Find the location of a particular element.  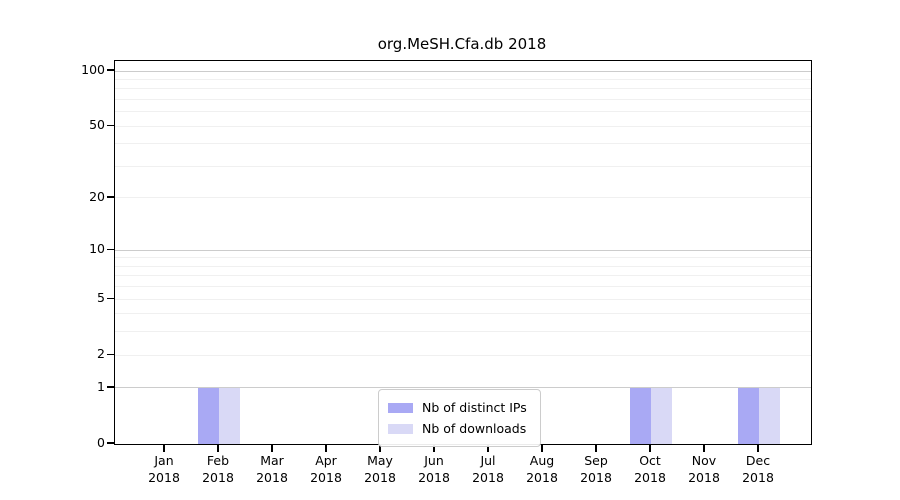

bar-distinct-ips-dec is located at coordinates (748, 415).